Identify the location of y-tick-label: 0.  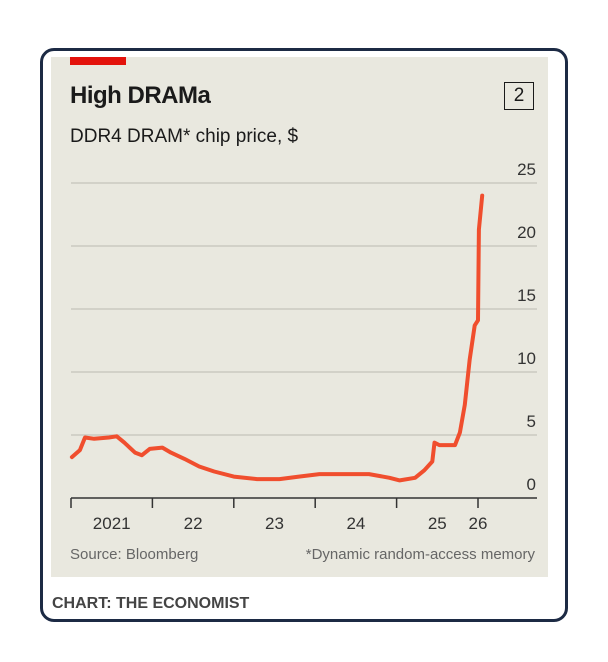
(531, 484).